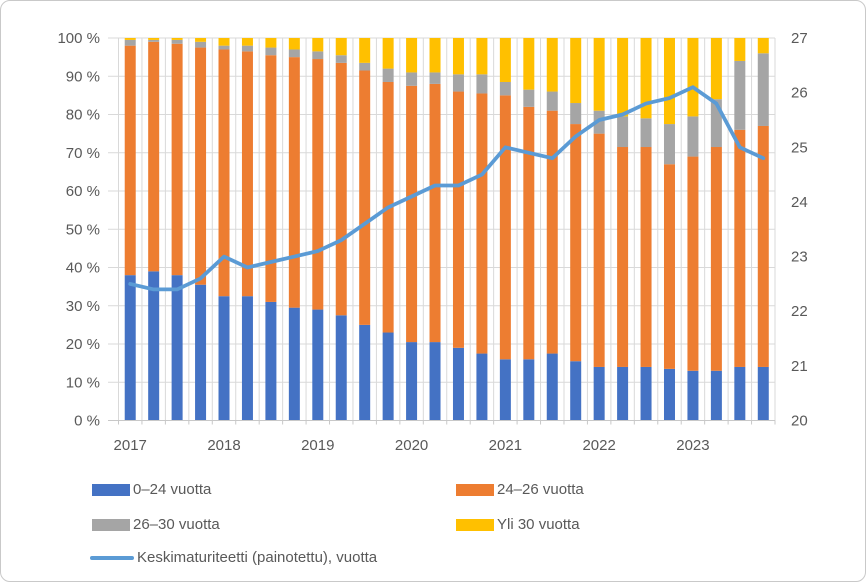 This screenshot has width=866, height=582. What do you see at coordinates (669, 394) in the screenshot?
I see `bar-segment-s0-2022Q4` at bounding box center [669, 394].